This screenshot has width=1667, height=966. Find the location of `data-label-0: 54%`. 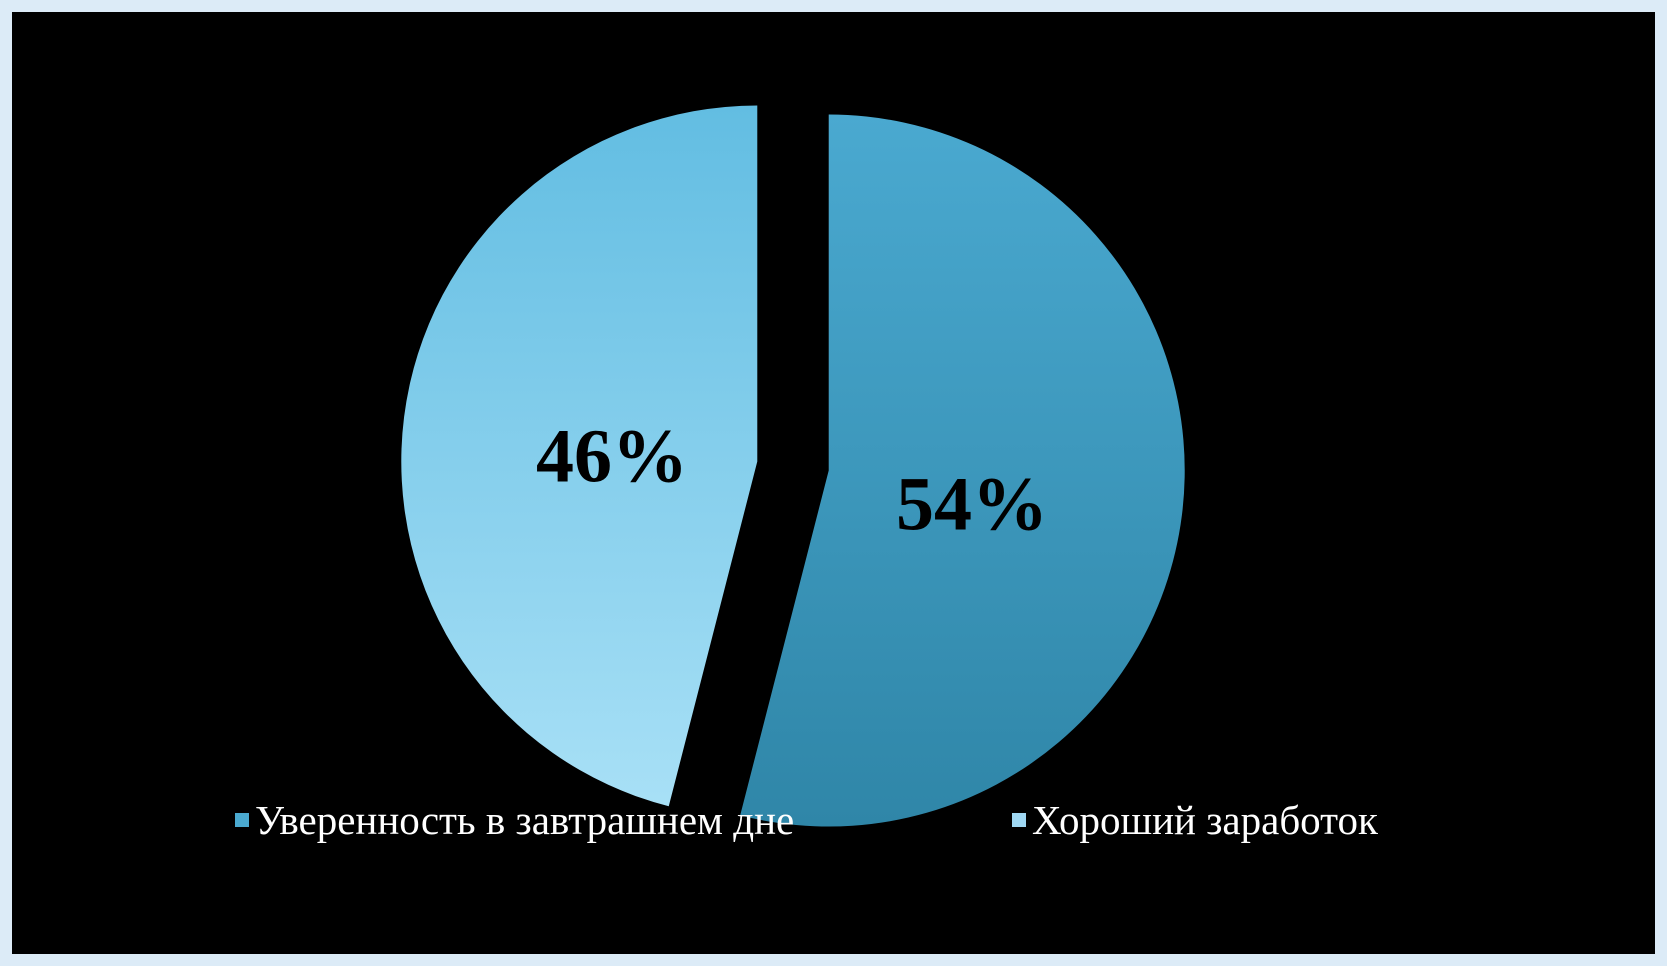

data-label-0: 54% is located at coordinates (972, 504).